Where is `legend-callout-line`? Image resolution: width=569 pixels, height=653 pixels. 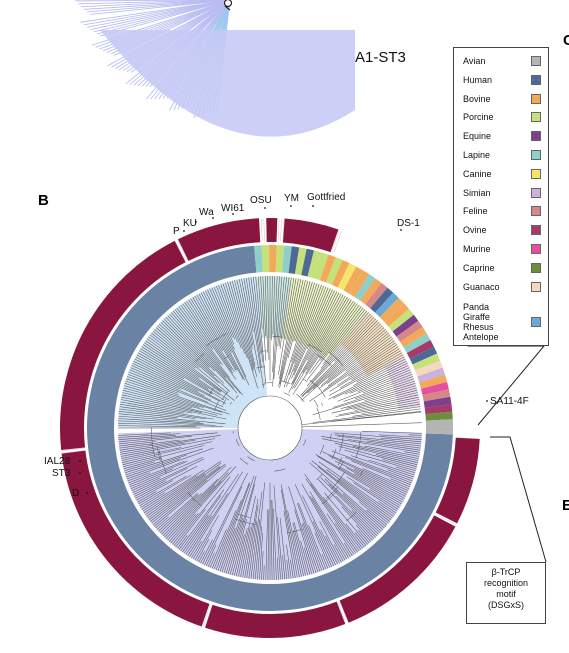
legend-callout-line is located at coordinates (506, 384).